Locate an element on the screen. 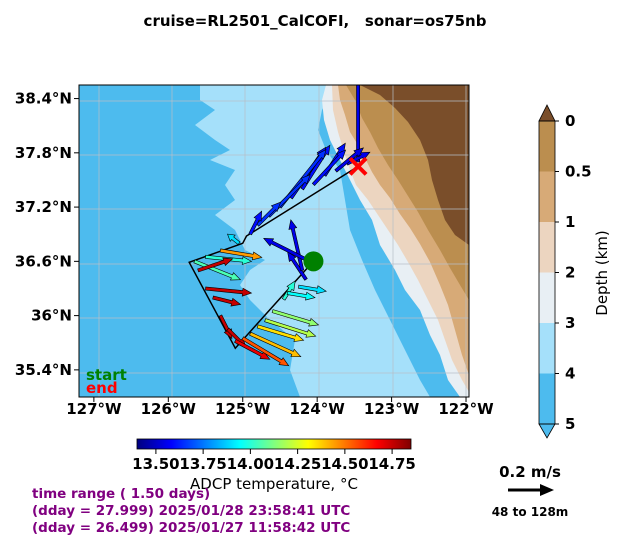 The height and width of the screenshot is (540, 630). lat-tick-label: 36°N is located at coordinates (51, 316).